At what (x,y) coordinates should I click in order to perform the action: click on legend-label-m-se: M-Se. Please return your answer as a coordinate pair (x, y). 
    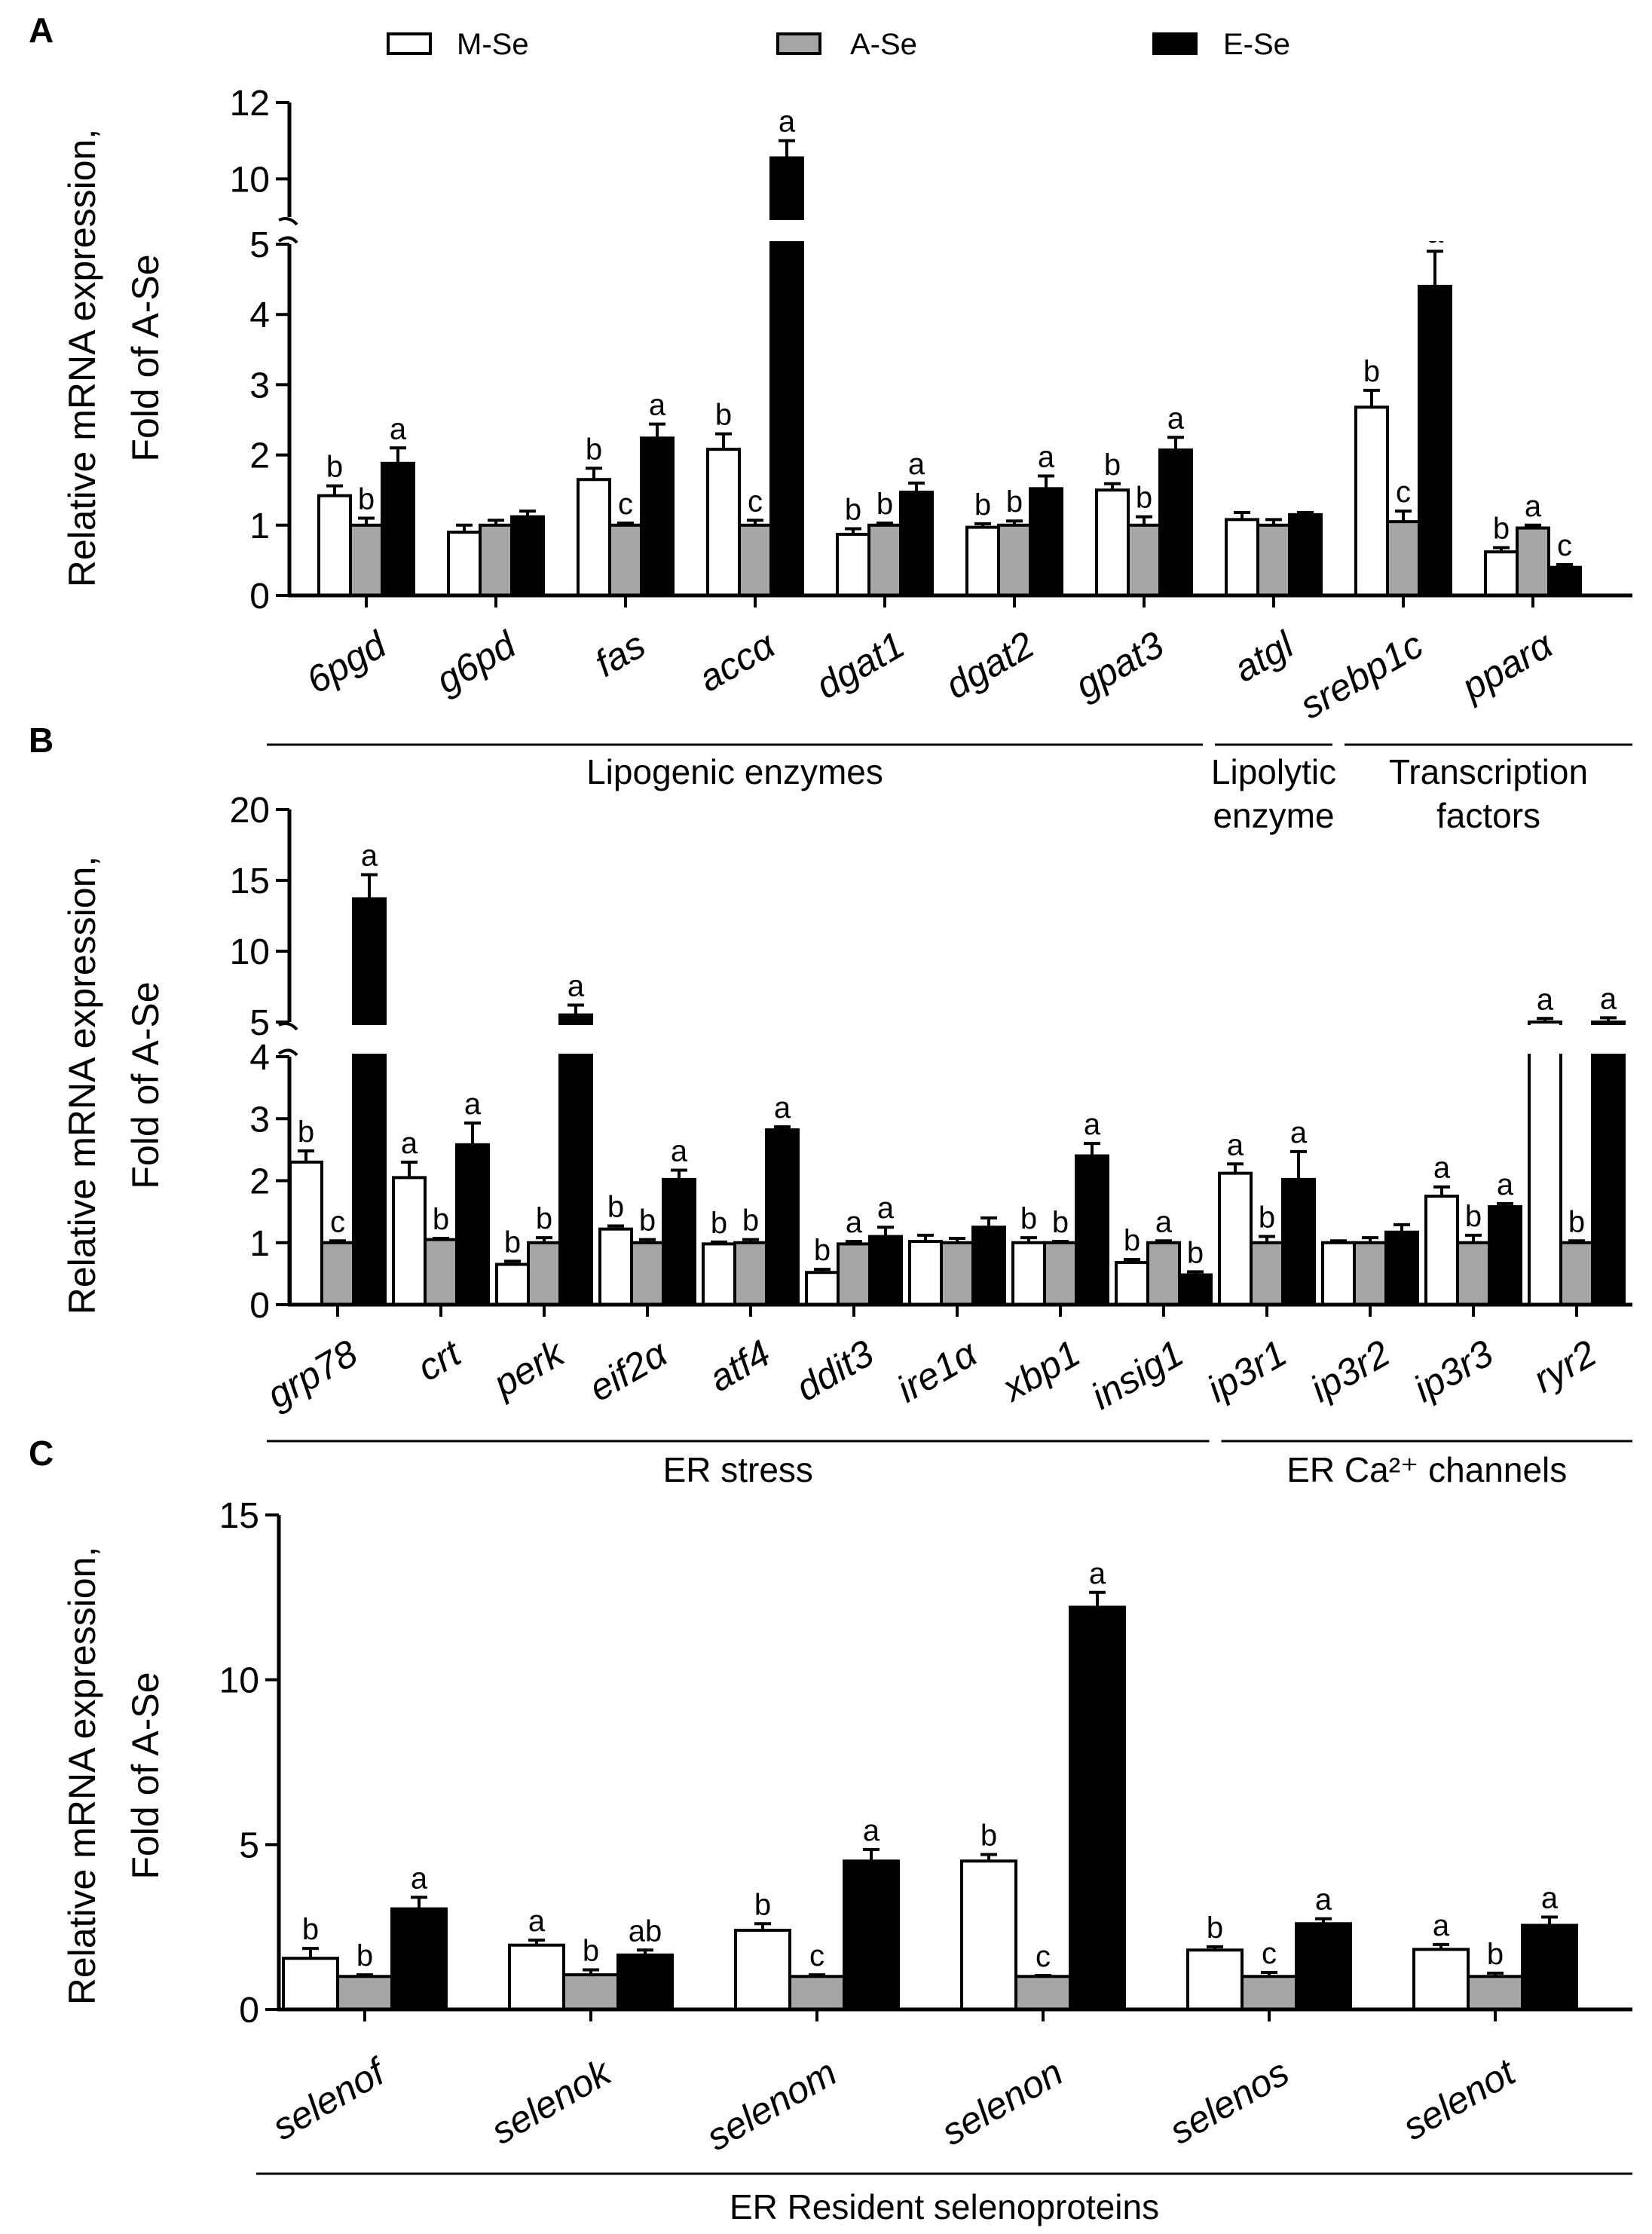
    Looking at the image, I should click on (493, 44).